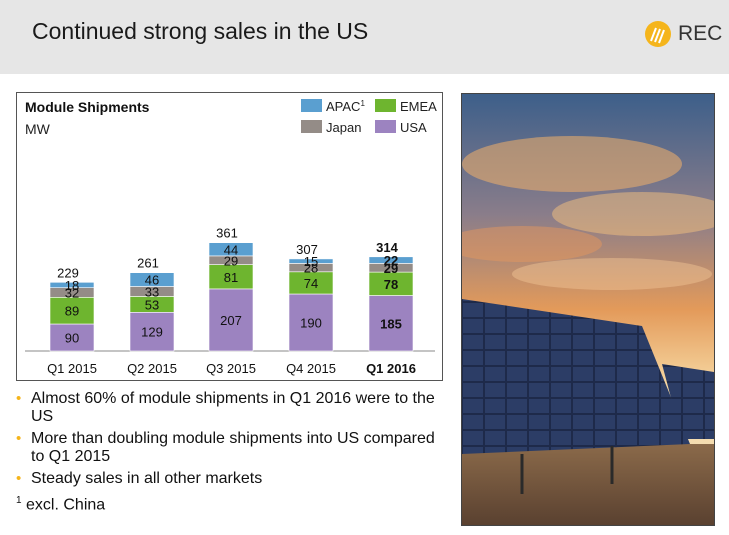  I want to click on chart-title: Module Shipments, so click(87, 107).